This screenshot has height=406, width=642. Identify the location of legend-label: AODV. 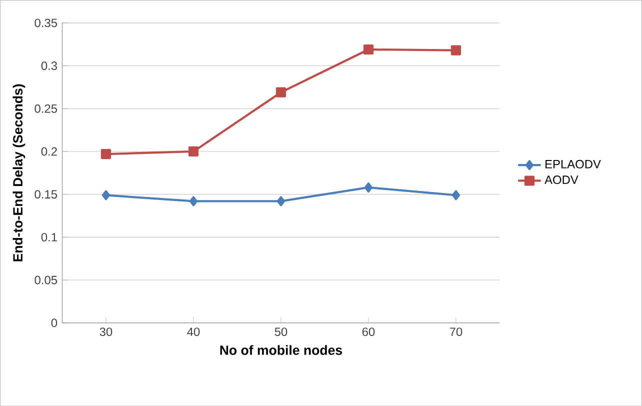
(561, 179).